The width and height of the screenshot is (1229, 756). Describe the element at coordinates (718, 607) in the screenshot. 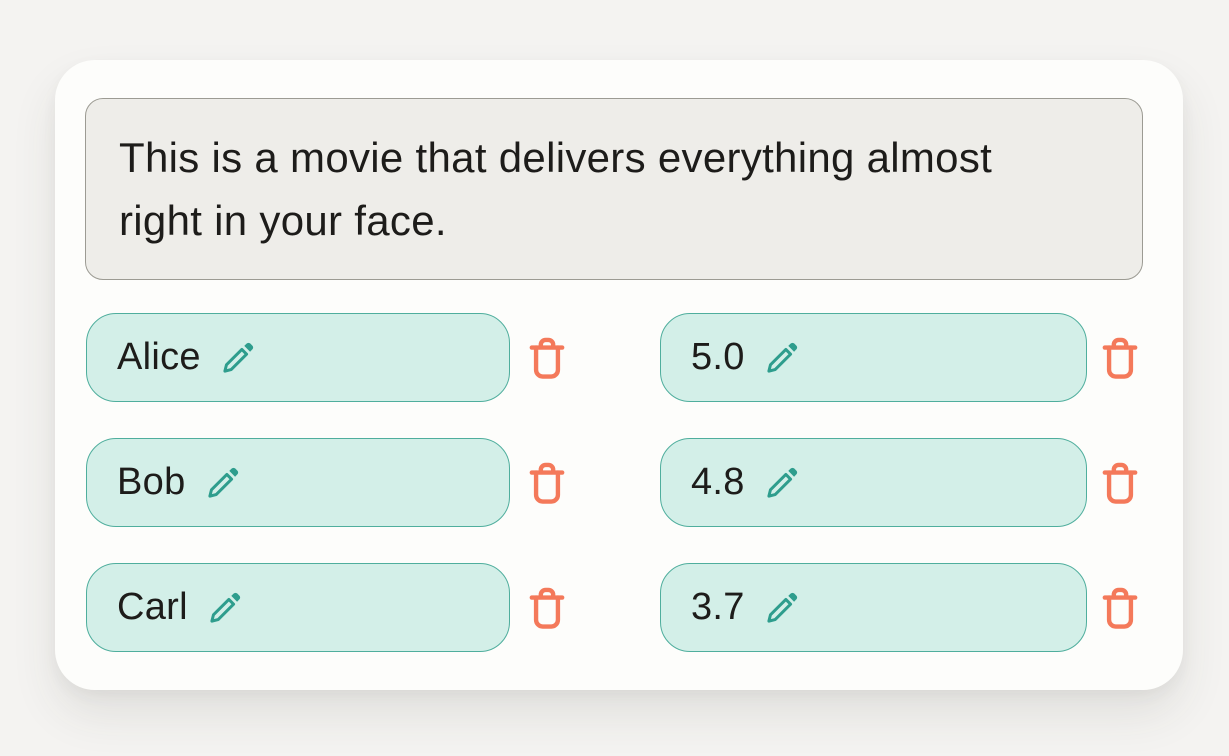

I see `rating-value: 3.7` at that location.